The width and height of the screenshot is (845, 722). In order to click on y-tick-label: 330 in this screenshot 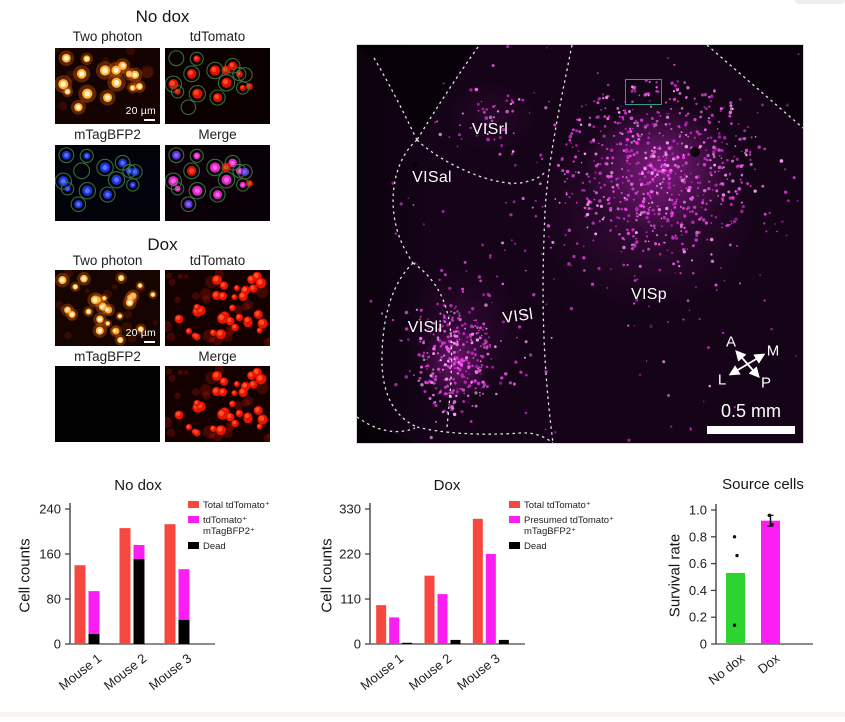, I will do `click(350, 509)`.